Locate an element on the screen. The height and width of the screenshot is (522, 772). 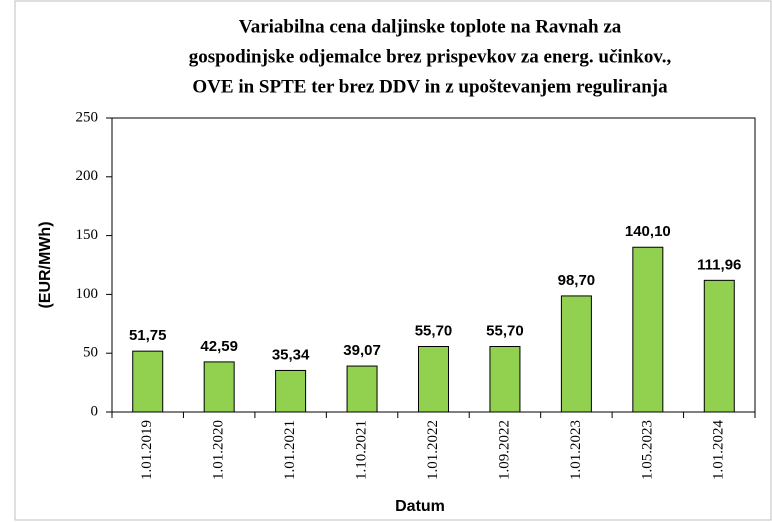
y-tick-label: 200 is located at coordinates (87, 176).